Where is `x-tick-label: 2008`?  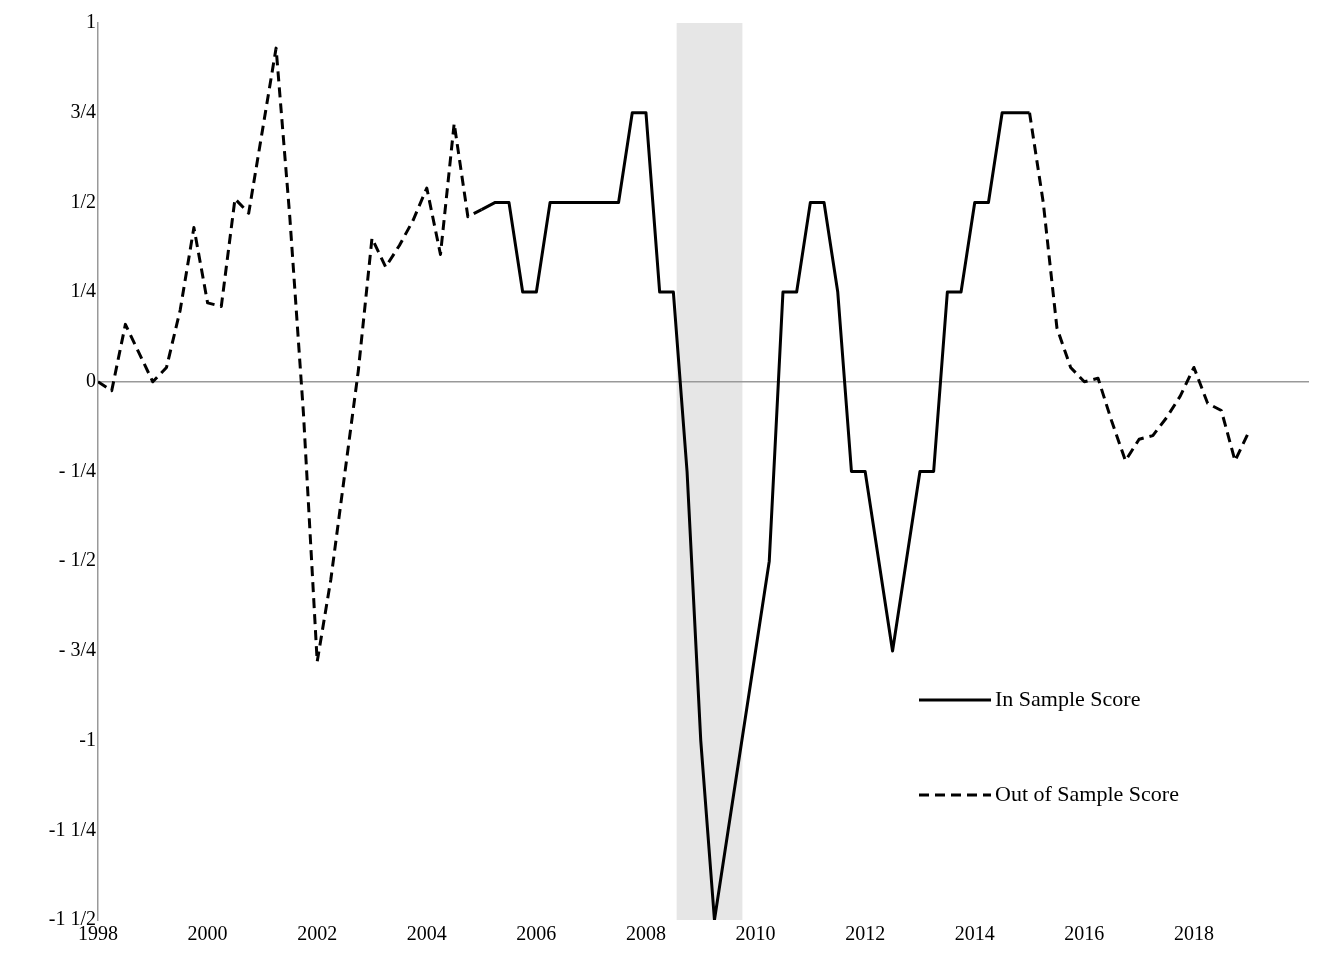
x-tick-label: 2008 is located at coordinates (645, 933).